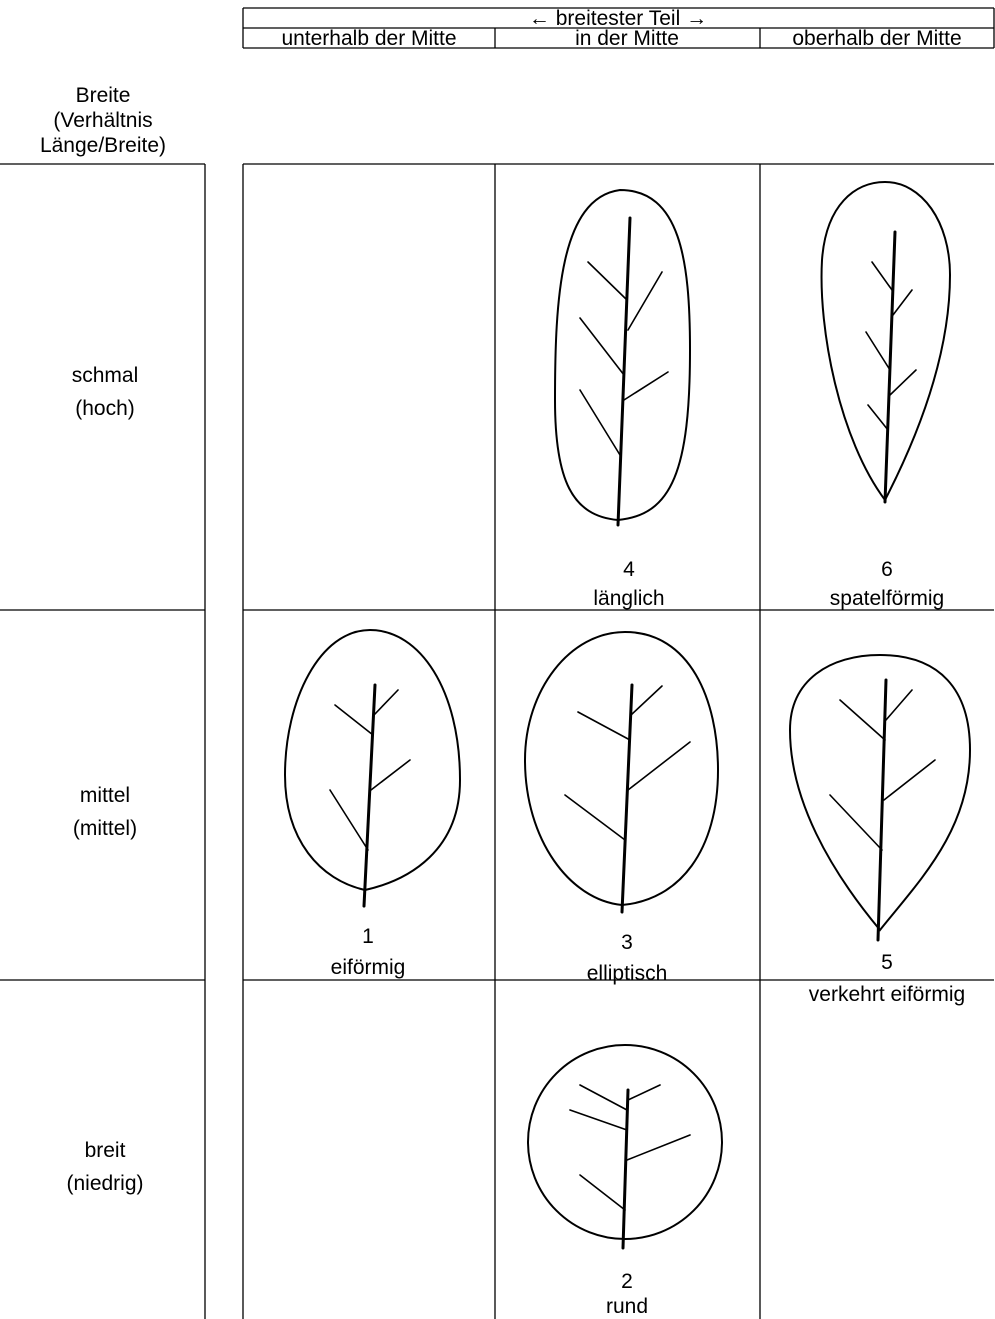 The image size is (995, 1319). What do you see at coordinates (618, 18) in the screenshot?
I see `header-title: ← breitester Teil →` at bounding box center [618, 18].